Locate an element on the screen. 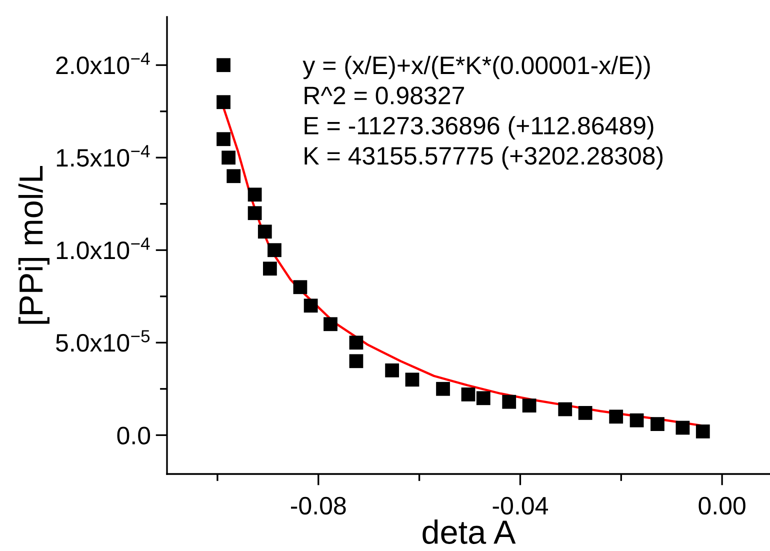 This screenshot has height=551, width=770. y-tick-label: 1.0x10$^{−4}$ is located at coordinates (103, 249).